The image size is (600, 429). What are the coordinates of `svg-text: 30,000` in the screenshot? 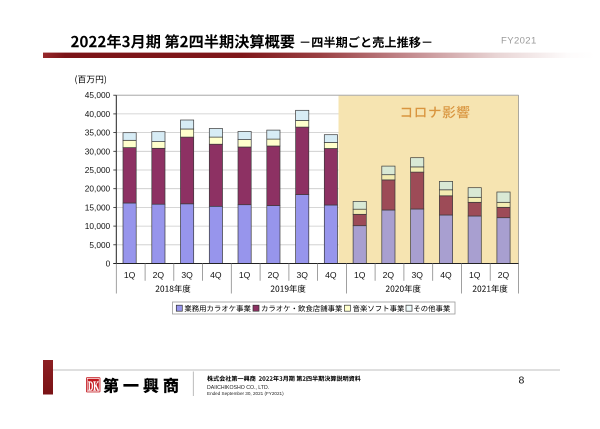 It's located at (98, 151).